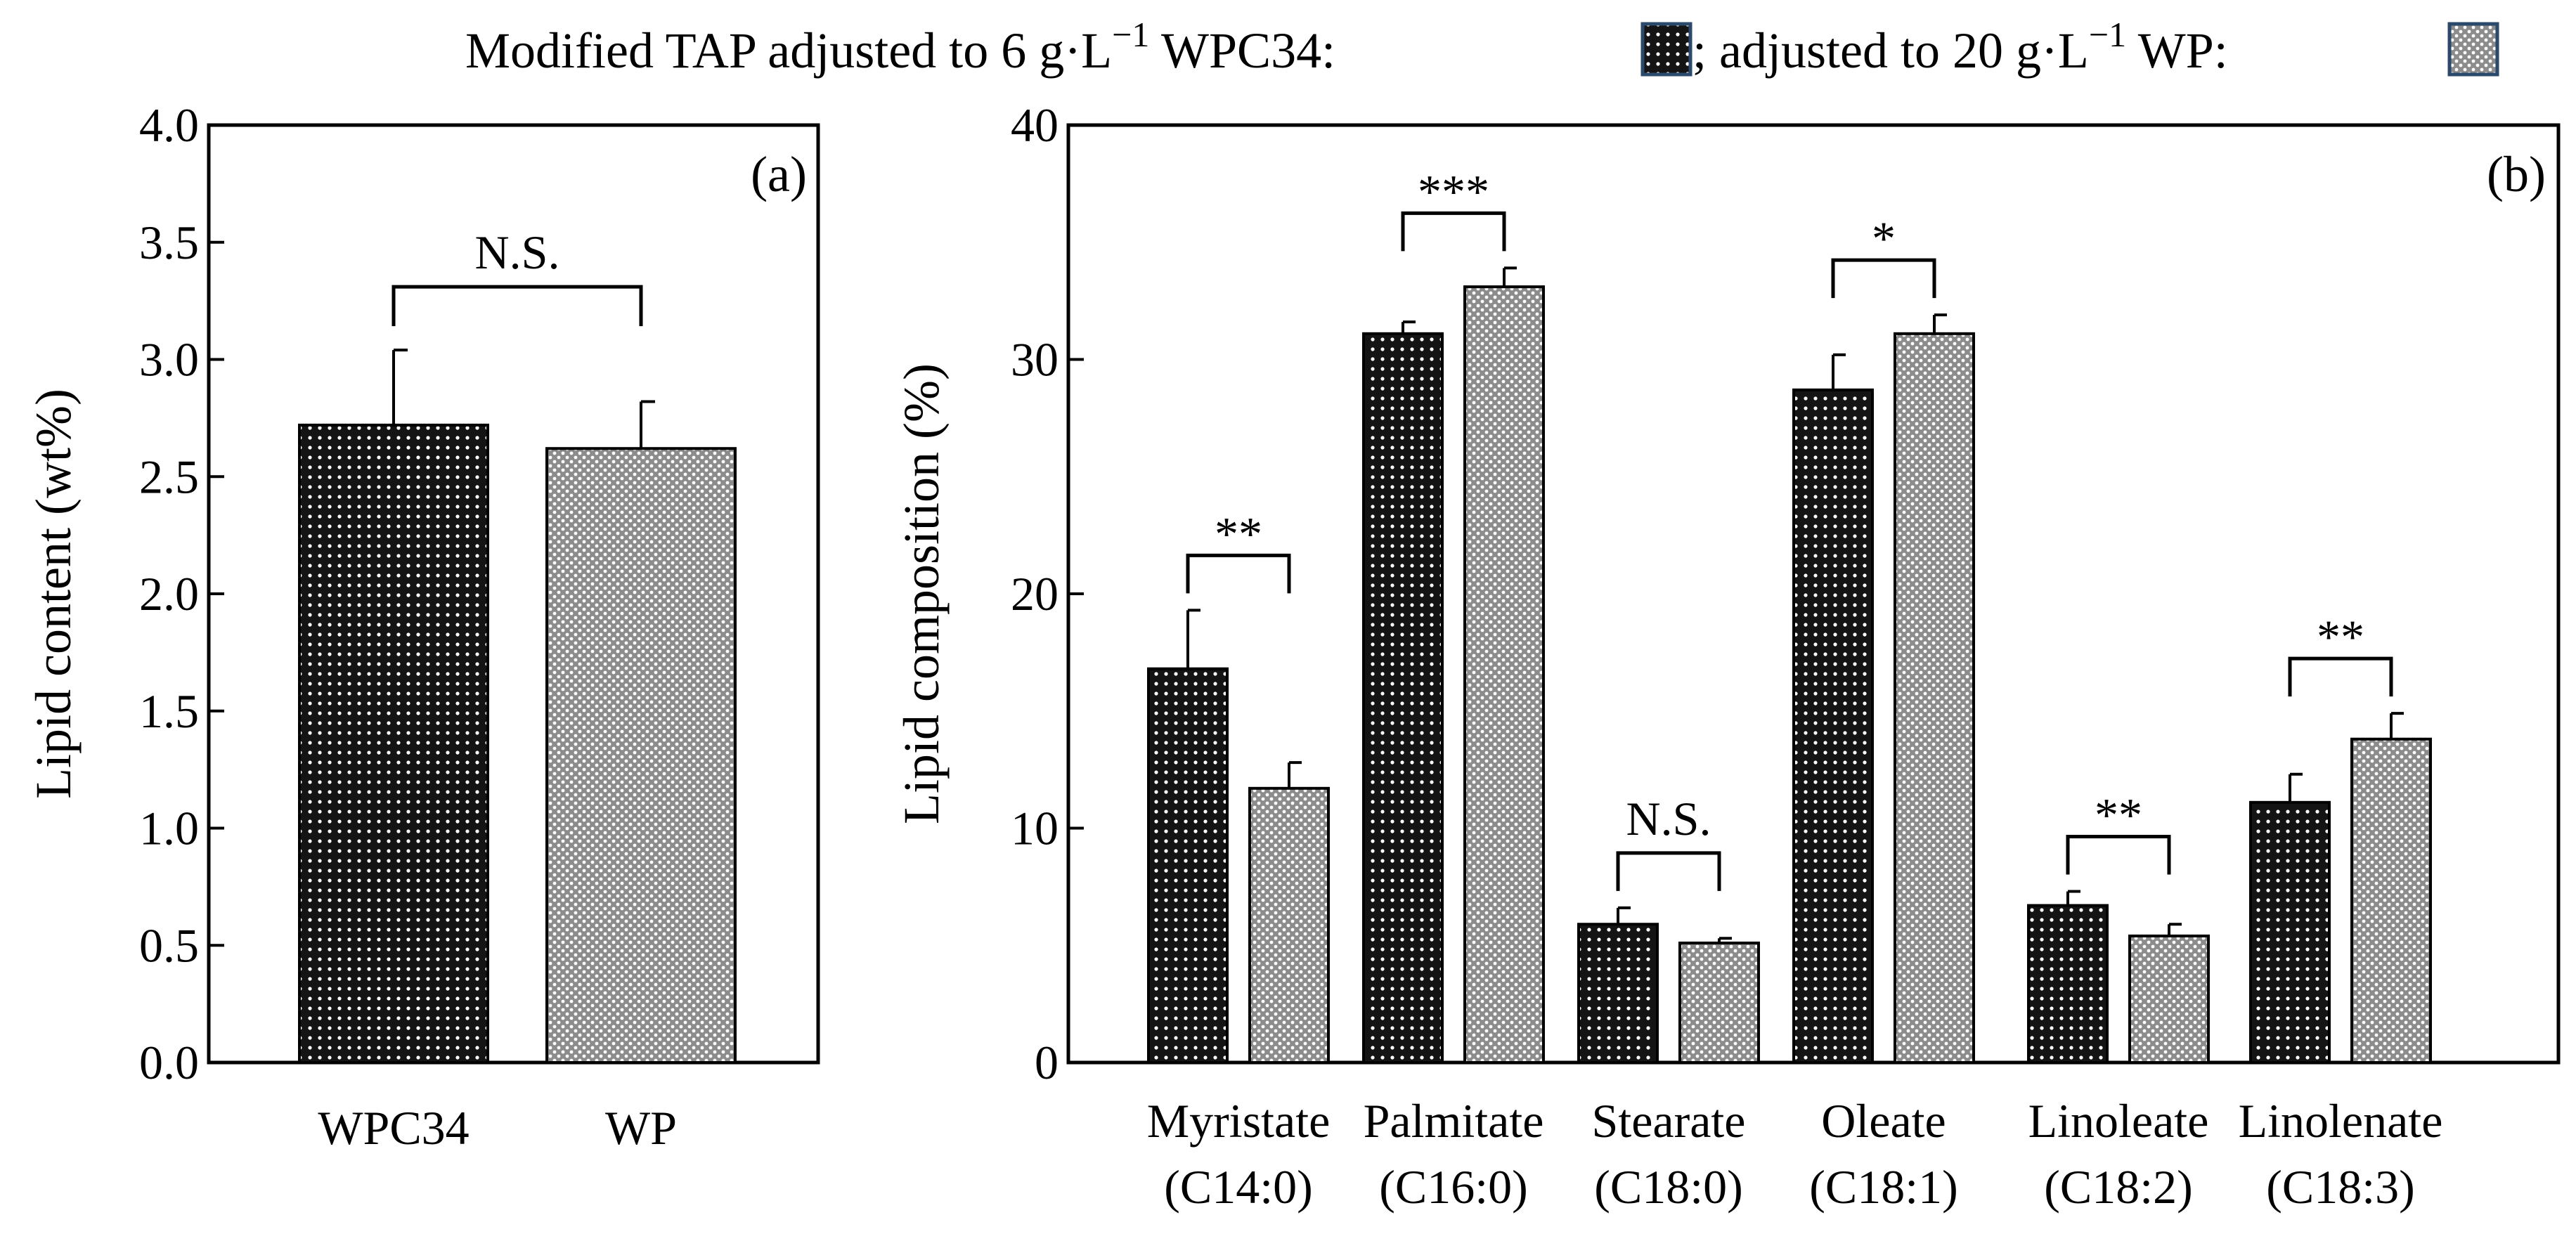 The image size is (2576, 1241). I want to click on significance-label: ***, so click(1453, 191).